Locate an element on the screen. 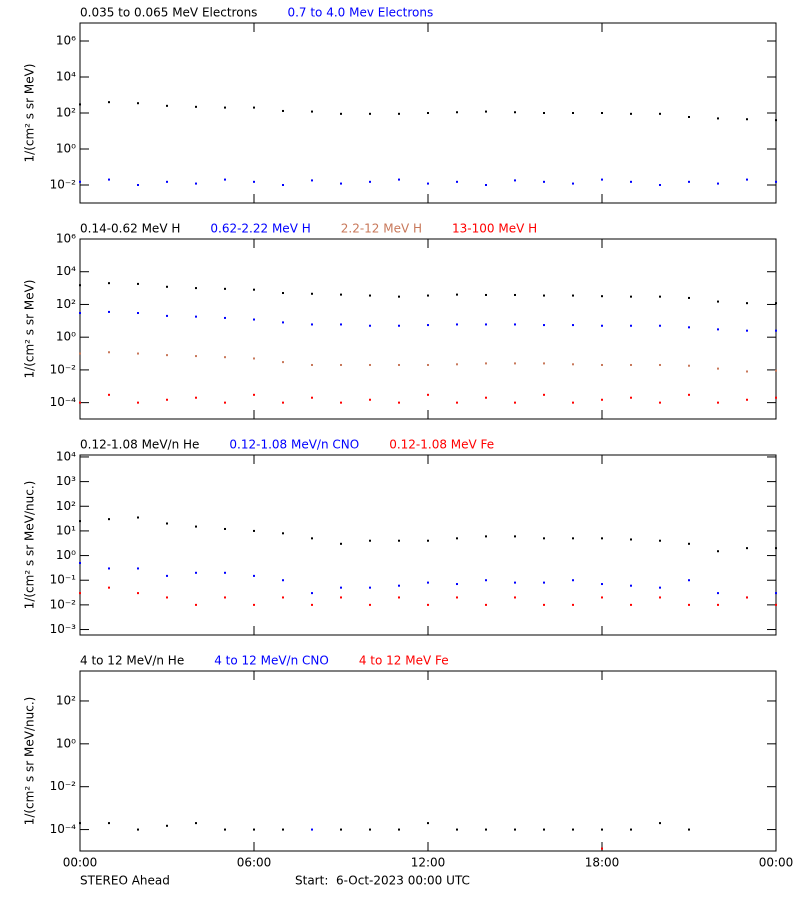 The height and width of the screenshot is (900, 800). legend-entry: 0.12-1.08 MeV/n He is located at coordinates (139, 445).